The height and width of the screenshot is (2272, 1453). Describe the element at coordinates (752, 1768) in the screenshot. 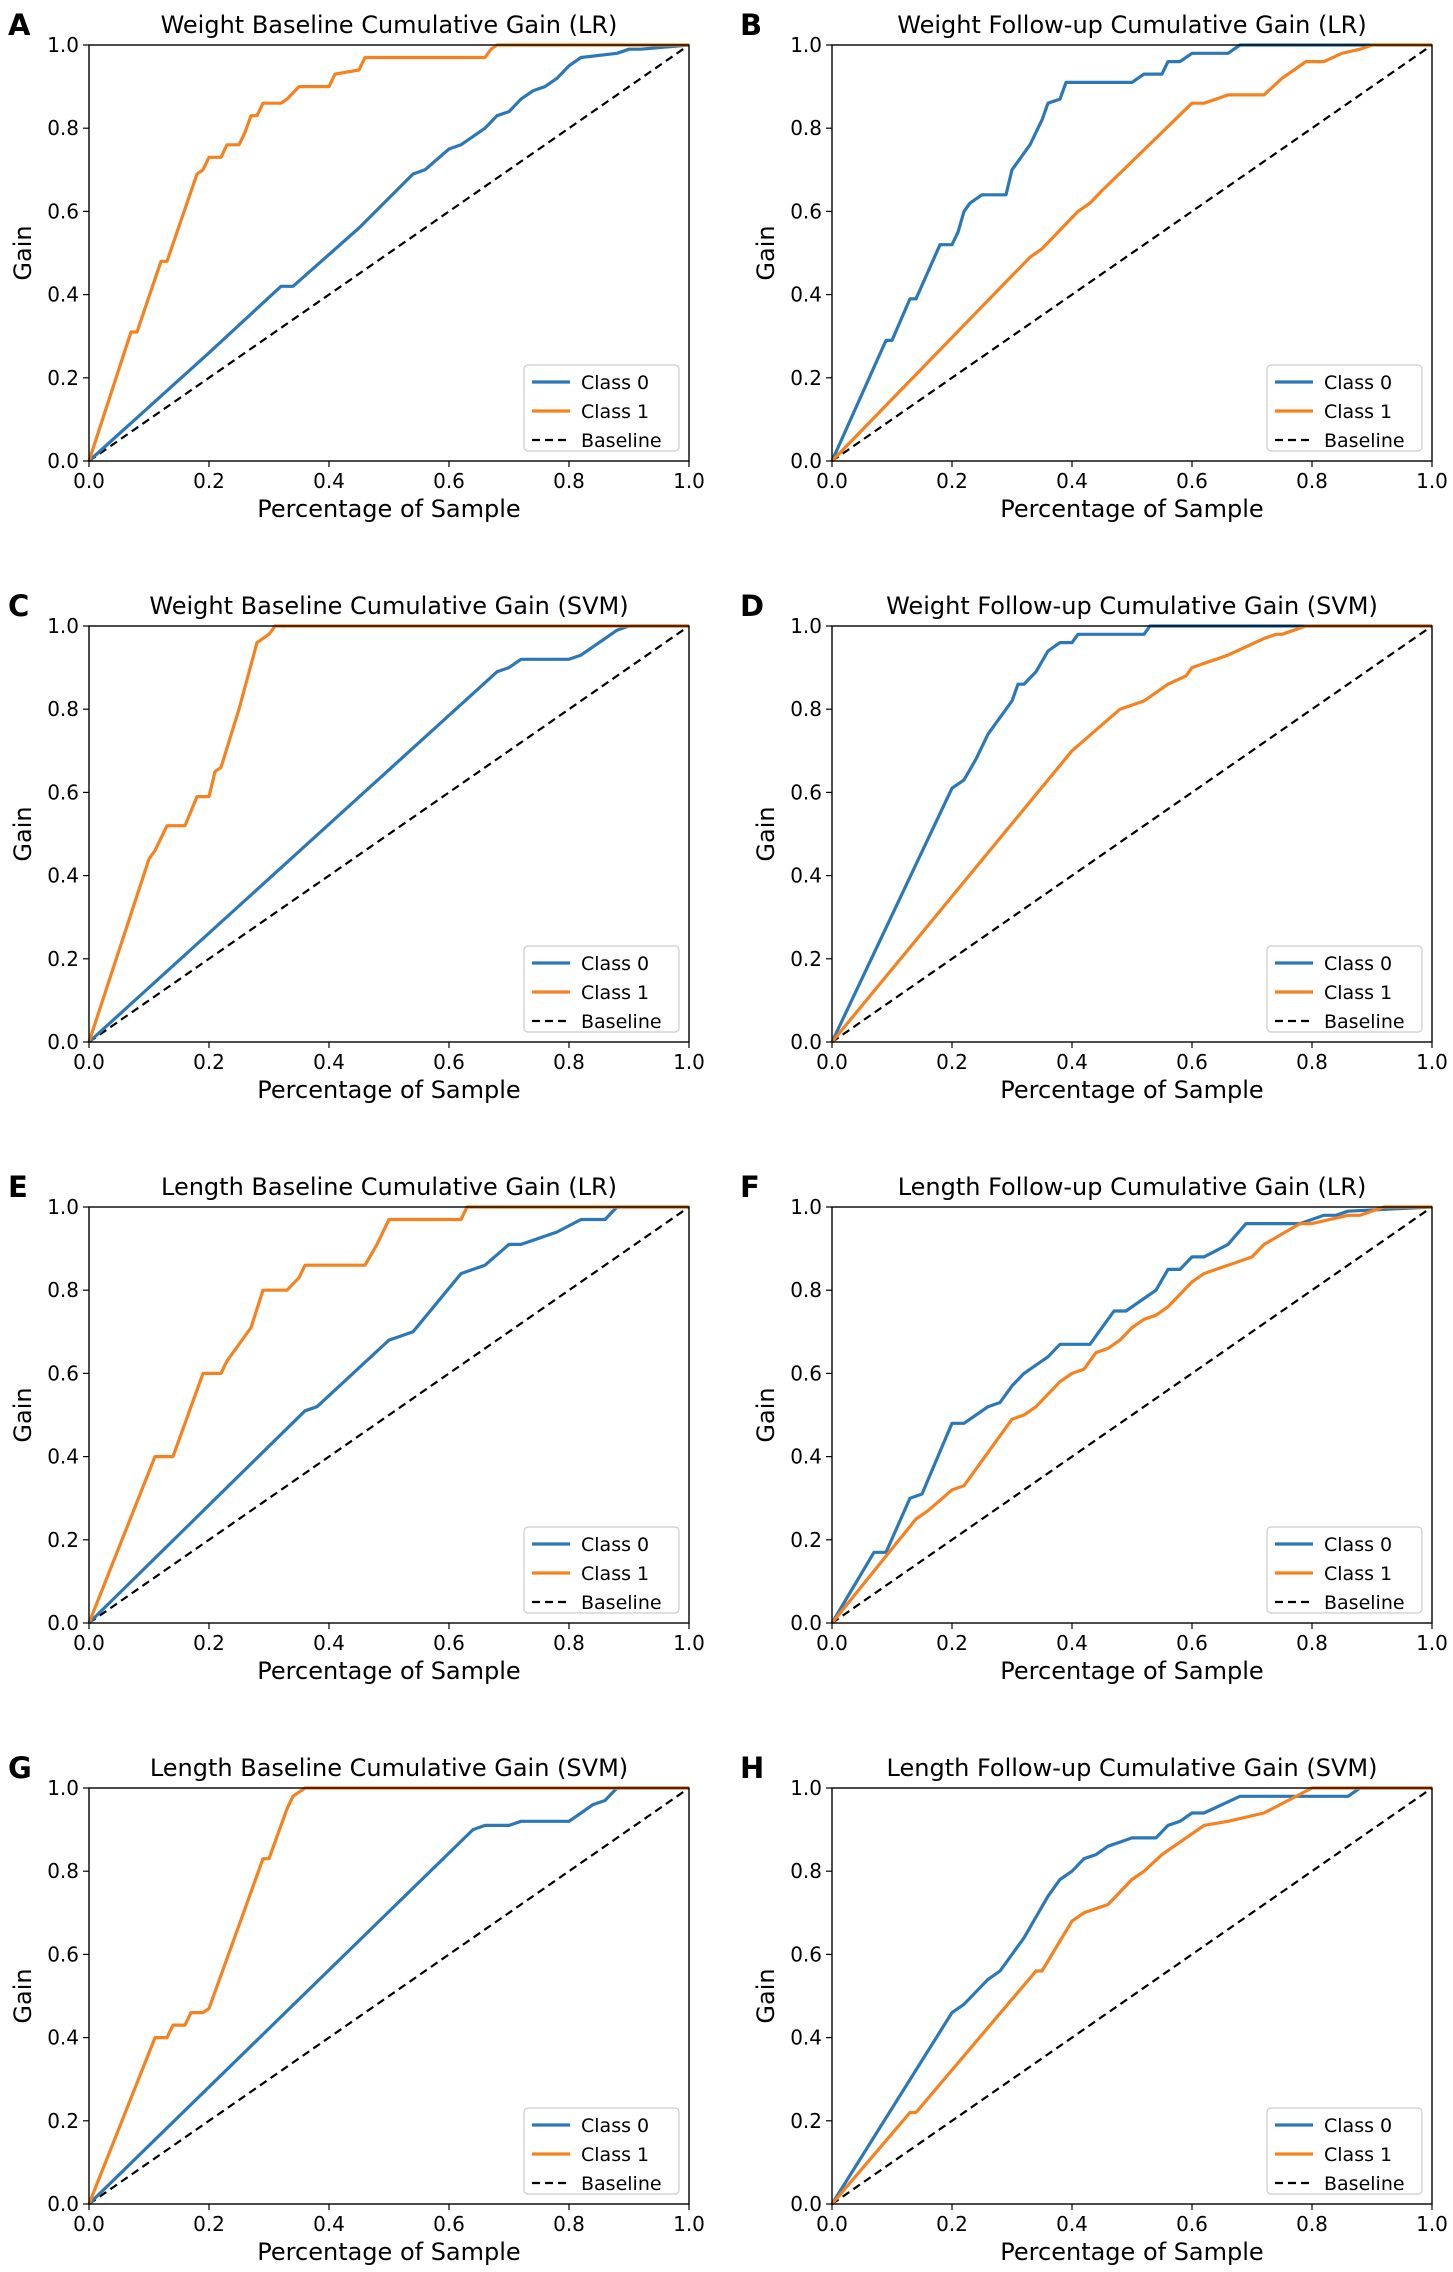

I see `panel-letter: H` at that location.